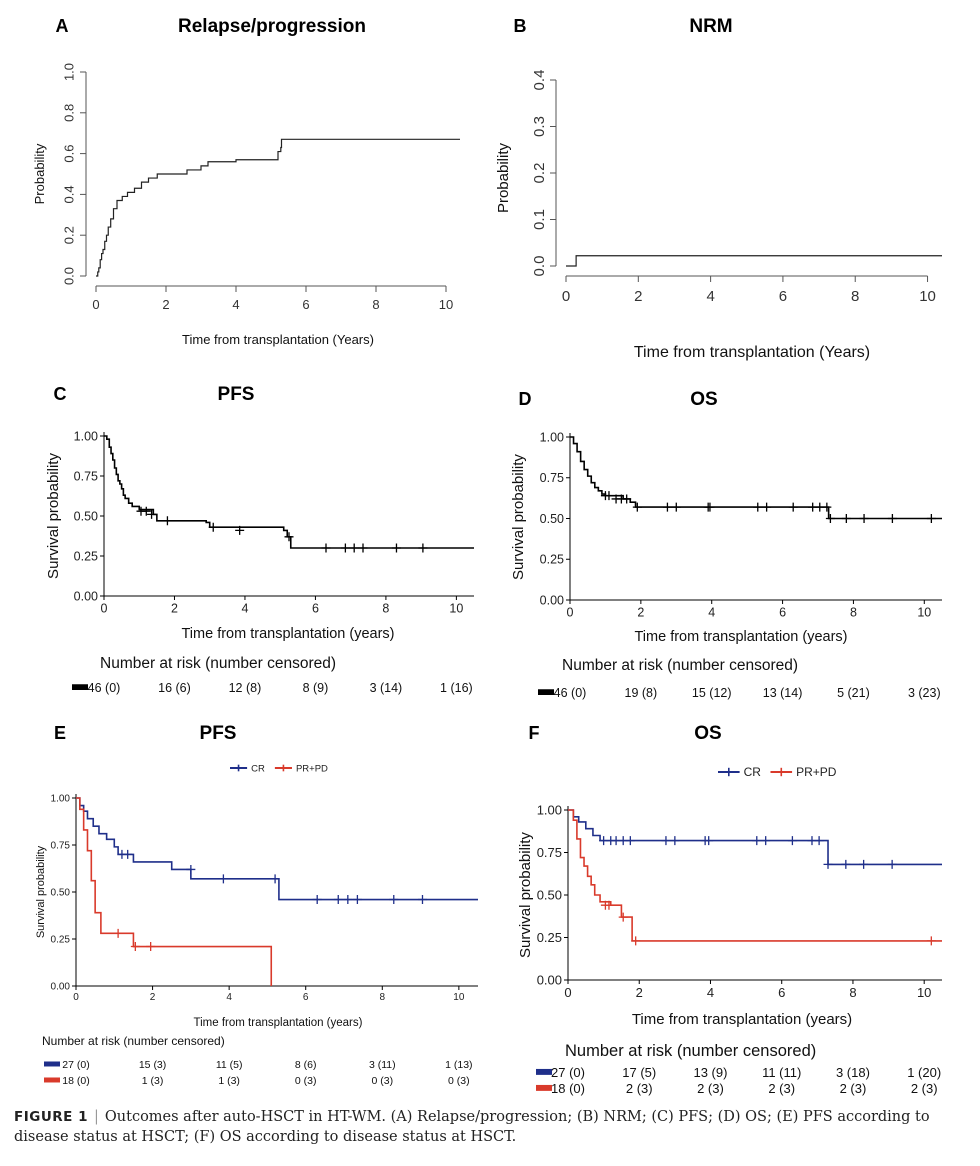 The width and height of the screenshot is (980, 1166). I want to click on y-tick-label-b: 0.2, so click(539, 173).